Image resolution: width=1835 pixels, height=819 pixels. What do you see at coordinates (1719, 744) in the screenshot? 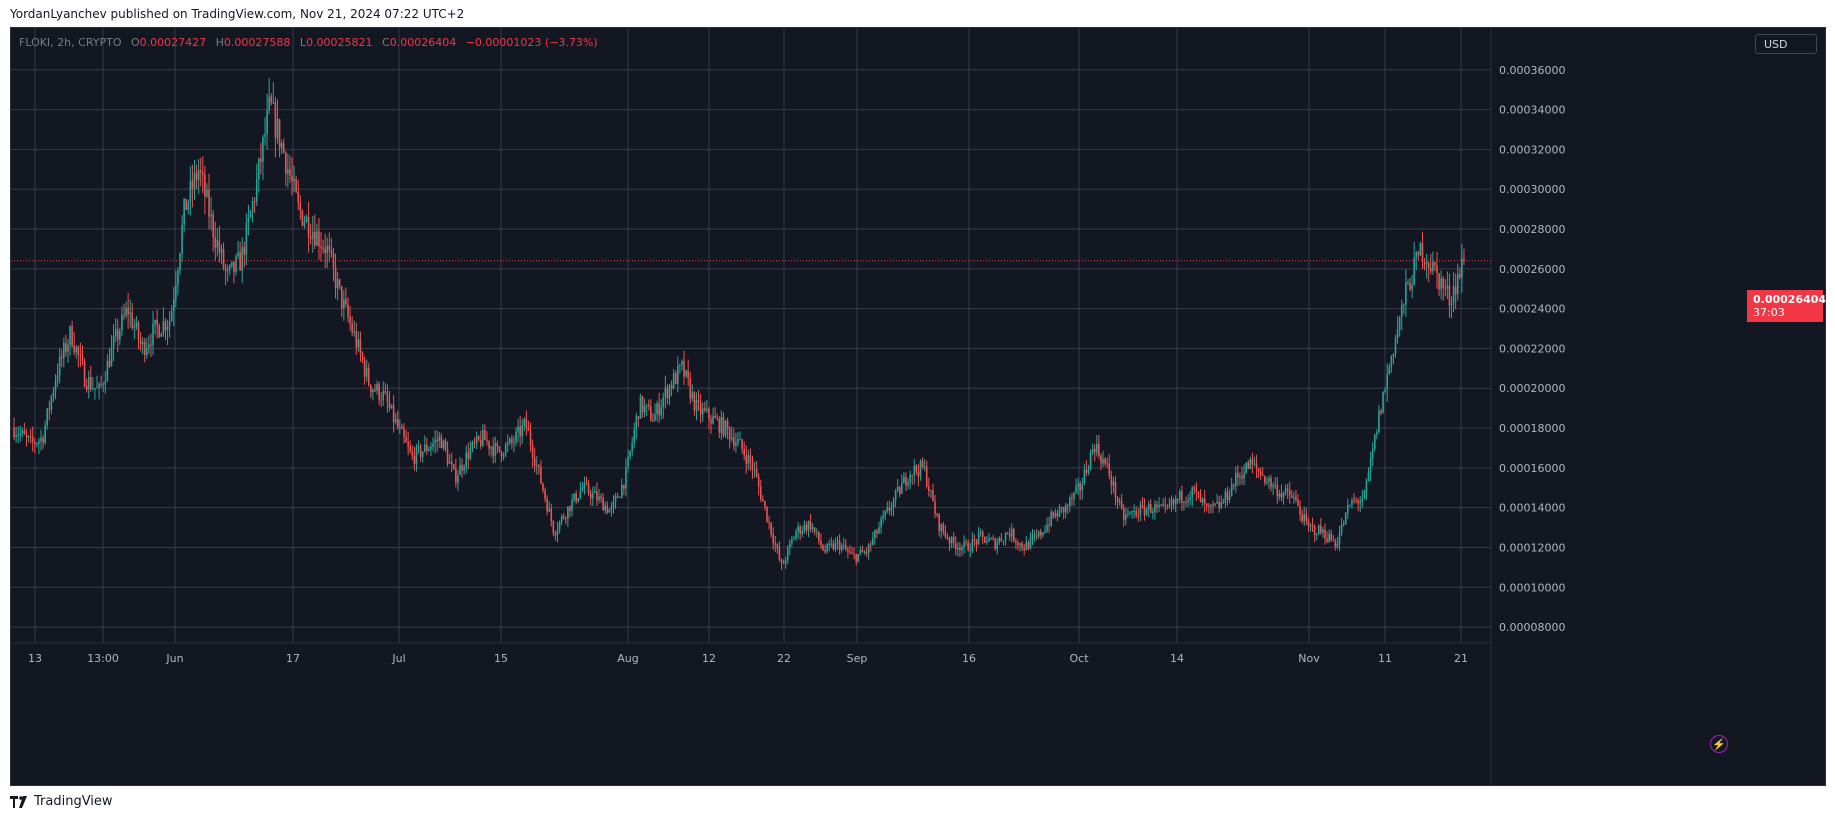
I see `lightning-icon: ⚡` at bounding box center [1719, 744].